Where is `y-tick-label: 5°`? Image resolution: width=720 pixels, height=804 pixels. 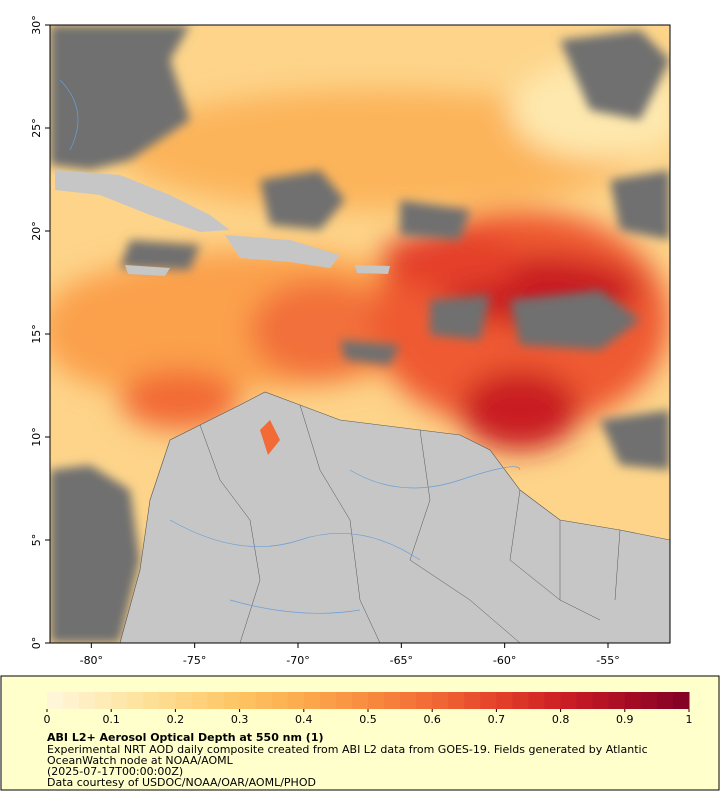 y-tick-label: 5° is located at coordinates (36, 540).